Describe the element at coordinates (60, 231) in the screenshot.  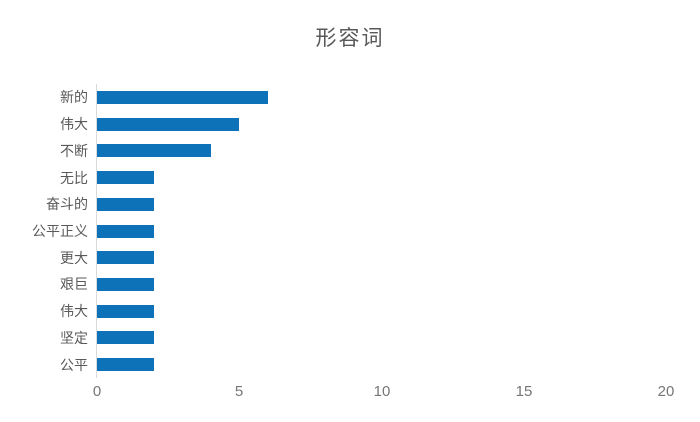
I see `category-label: 公平正义` at that location.